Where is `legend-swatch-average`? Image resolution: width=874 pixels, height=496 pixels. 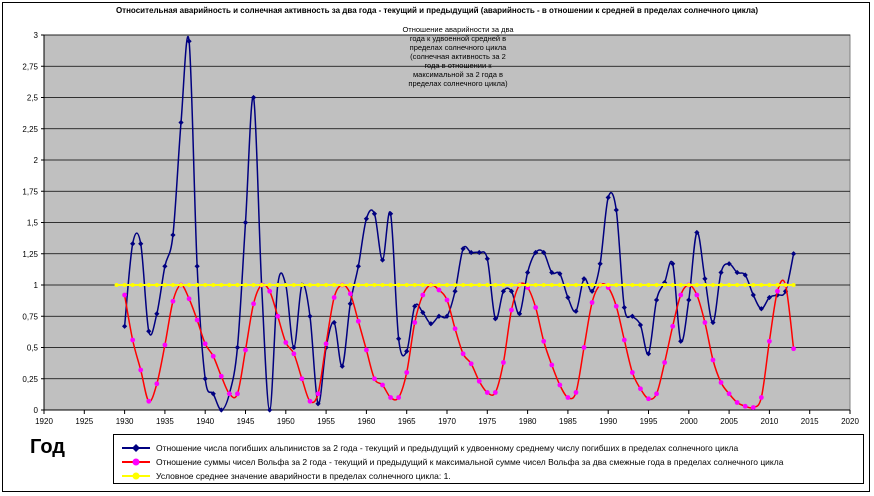
legend-swatch-average is located at coordinates (136, 476).